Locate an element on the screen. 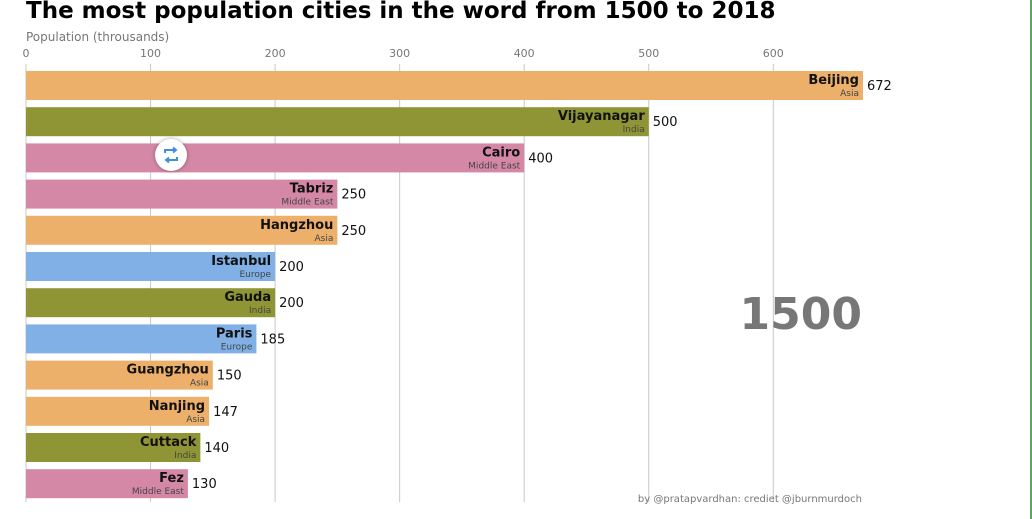 This screenshot has width=1032, height=519. swap-arrows-icon is located at coordinates (171, 155).